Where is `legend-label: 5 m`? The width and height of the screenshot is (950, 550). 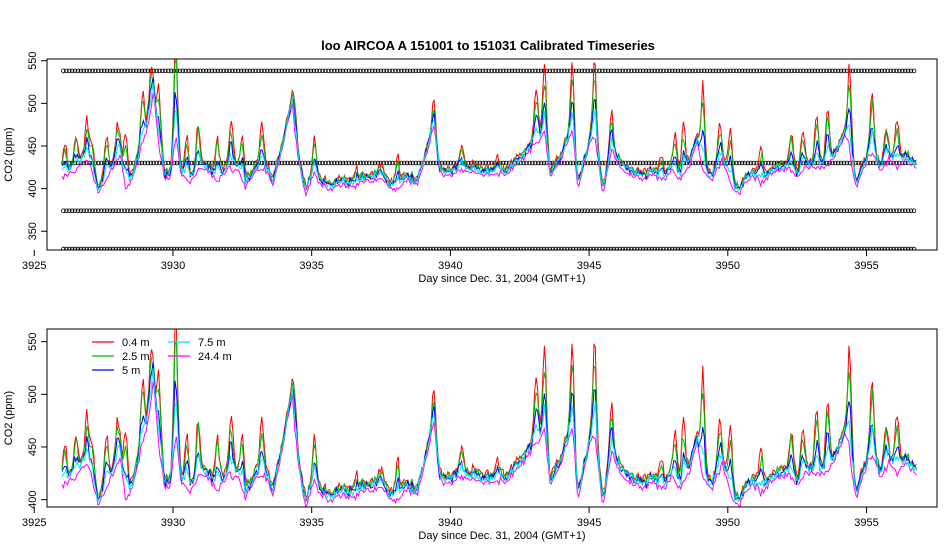
legend-label: 5 m is located at coordinates (131, 371).